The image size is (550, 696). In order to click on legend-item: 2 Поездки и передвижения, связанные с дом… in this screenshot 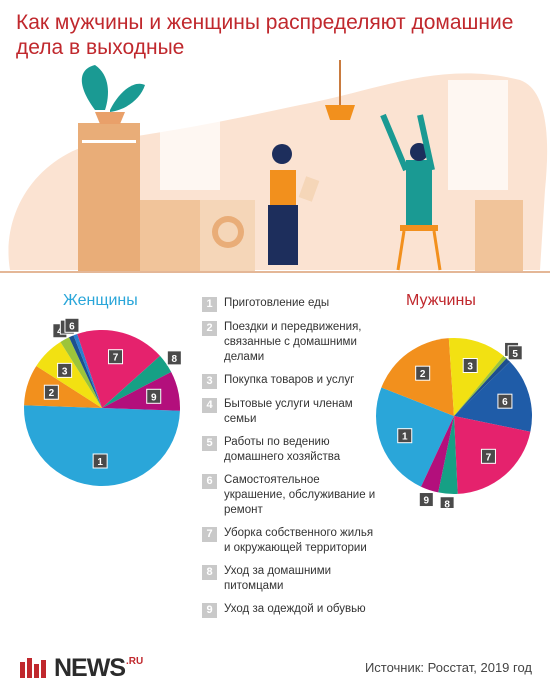, I will do `click(292, 342)`.